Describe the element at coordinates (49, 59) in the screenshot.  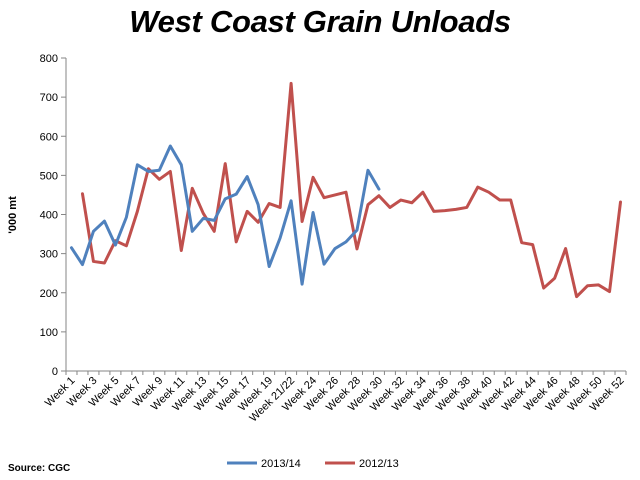
I see `y-tick-label: 800` at that location.